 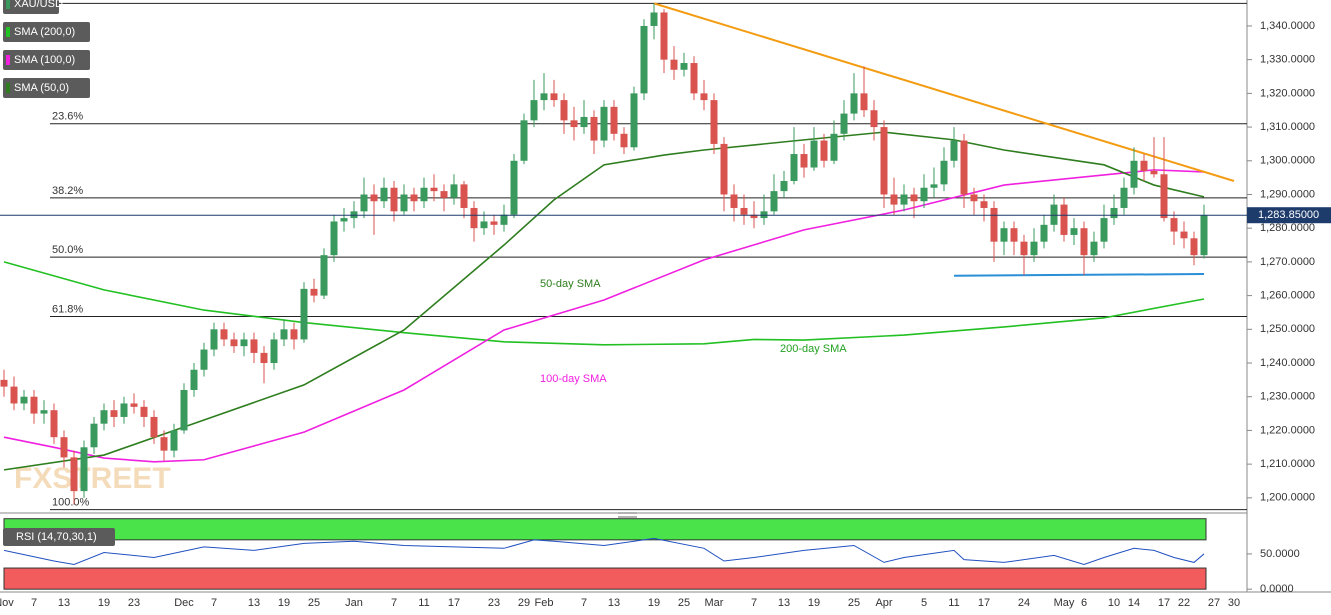 What do you see at coordinates (604, 551) in the screenshot?
I see `rsi-line` at bounding box center [604, 551].